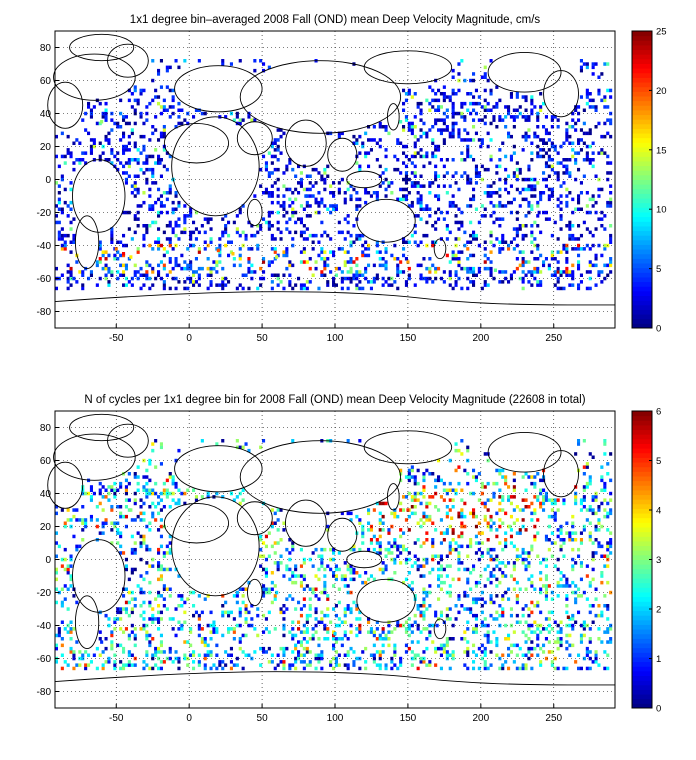 The width and height of the screenshot is (696, 760). Describe the element at coordinates (642, 312) in the screenshot. I see `colorbar-segment` at that location.